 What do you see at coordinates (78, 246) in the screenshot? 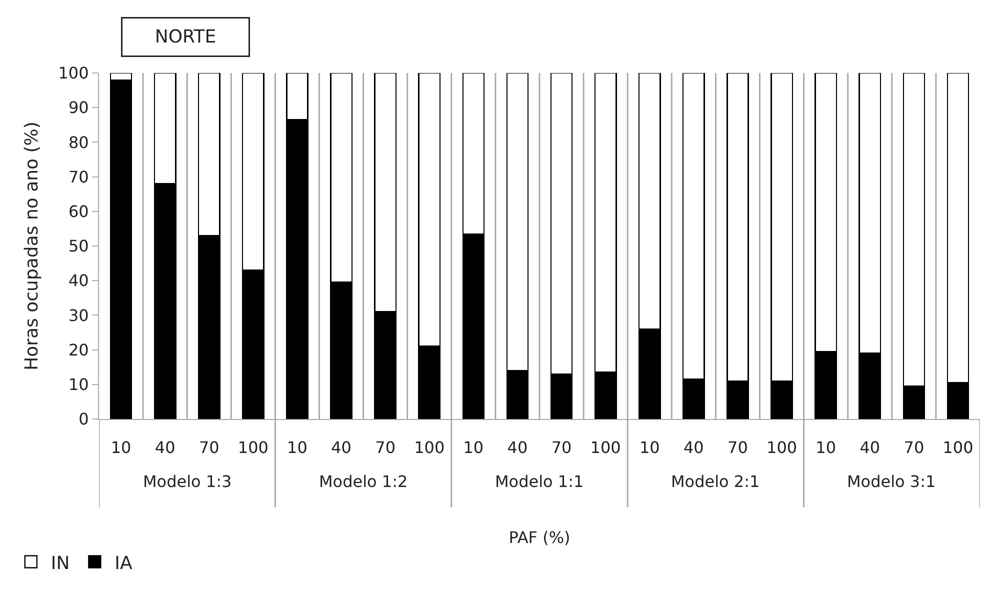
I see `y-tick-label: 50` at bounding box center [78, 246].